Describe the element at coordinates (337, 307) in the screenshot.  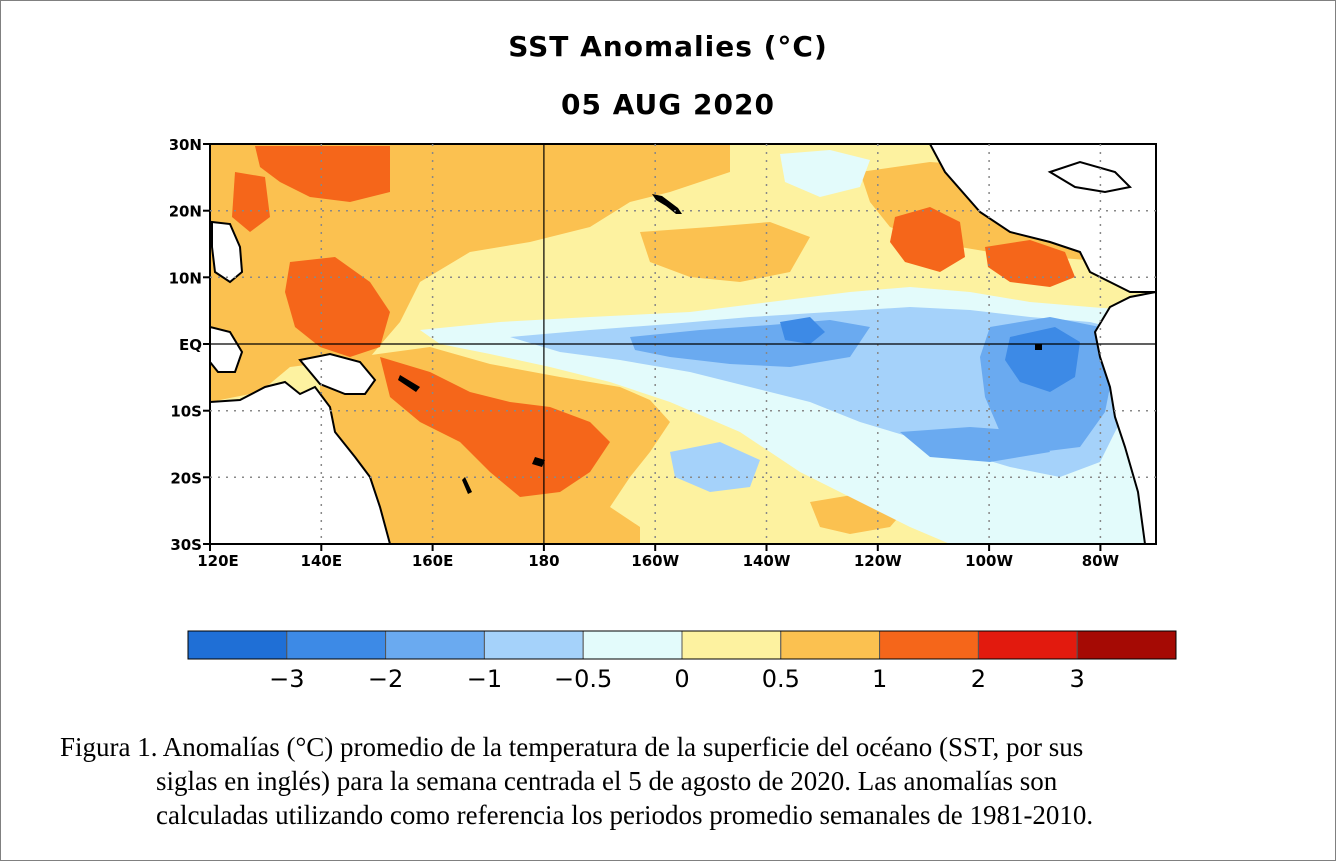
I see `anomaly-hot-west` at that location.